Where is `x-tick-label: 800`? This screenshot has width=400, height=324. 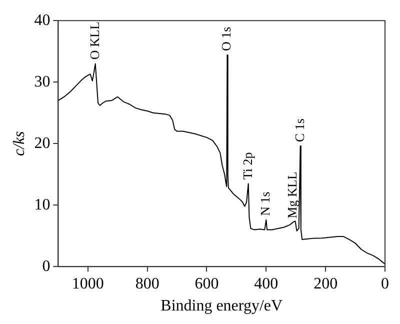
x-tick-label: 800 is located at coordinates (147, 283).